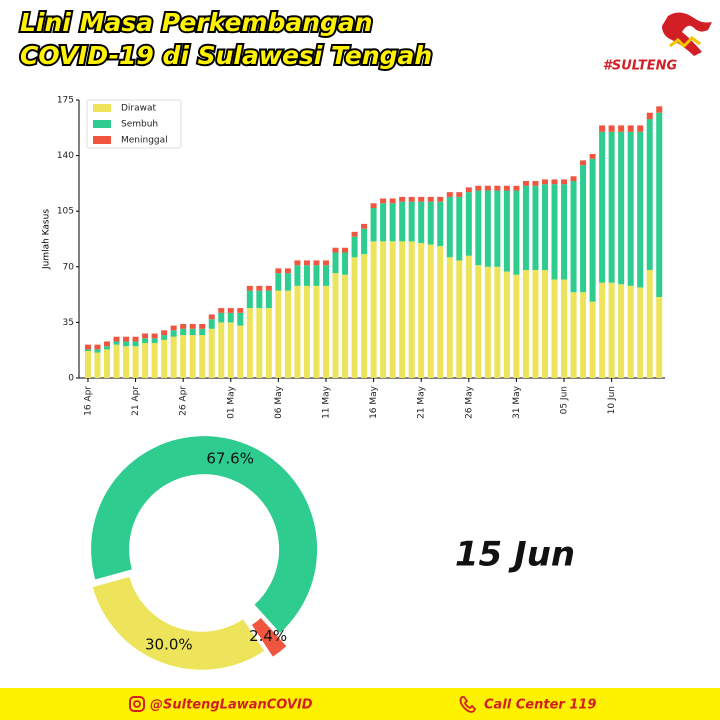 The width and height of the screenshot is (720, 720). What do you see at coordinates (612, 400) in the screenshot?
I see `x-tick-label: 10 Jun` at bounding box center [612, 400].